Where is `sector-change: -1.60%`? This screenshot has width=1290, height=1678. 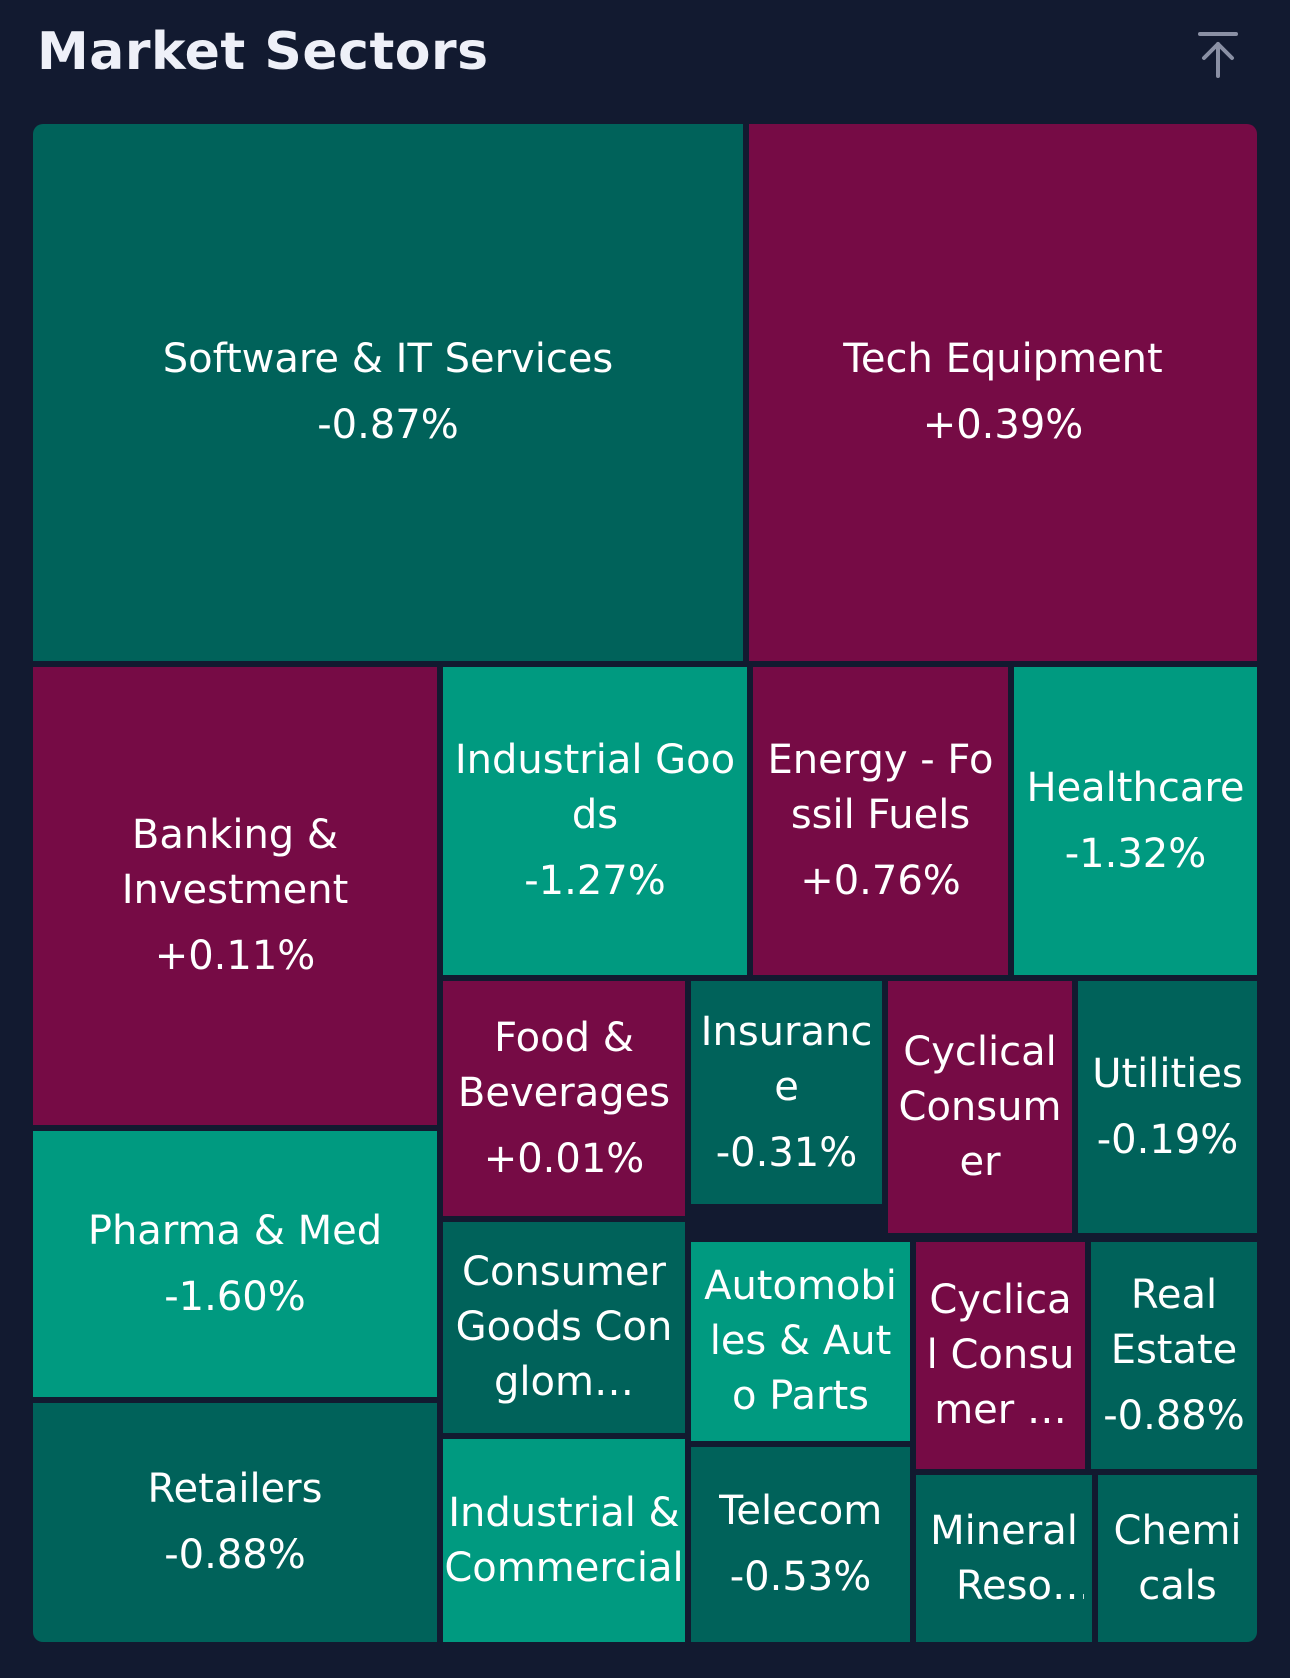
sector-change: -1.60% is located at coordinates (235, 1296).